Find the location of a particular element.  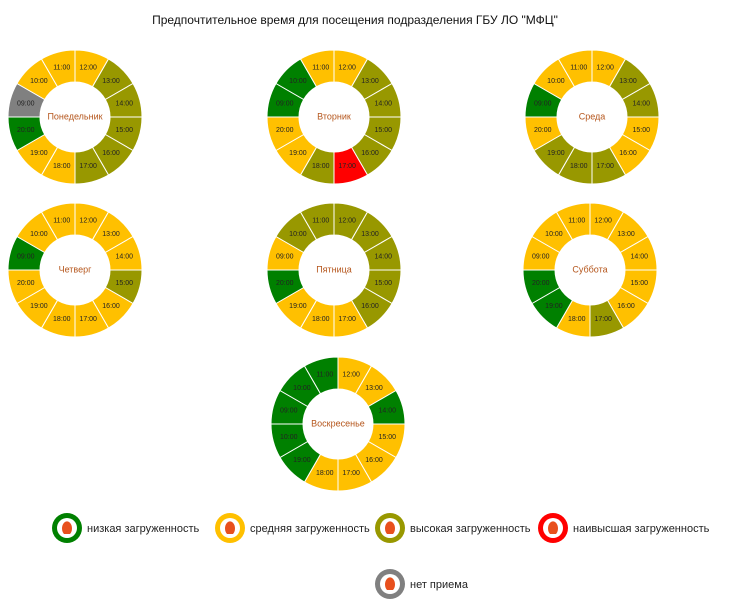

day-label: Суббота is located at coordinates (589, 269).